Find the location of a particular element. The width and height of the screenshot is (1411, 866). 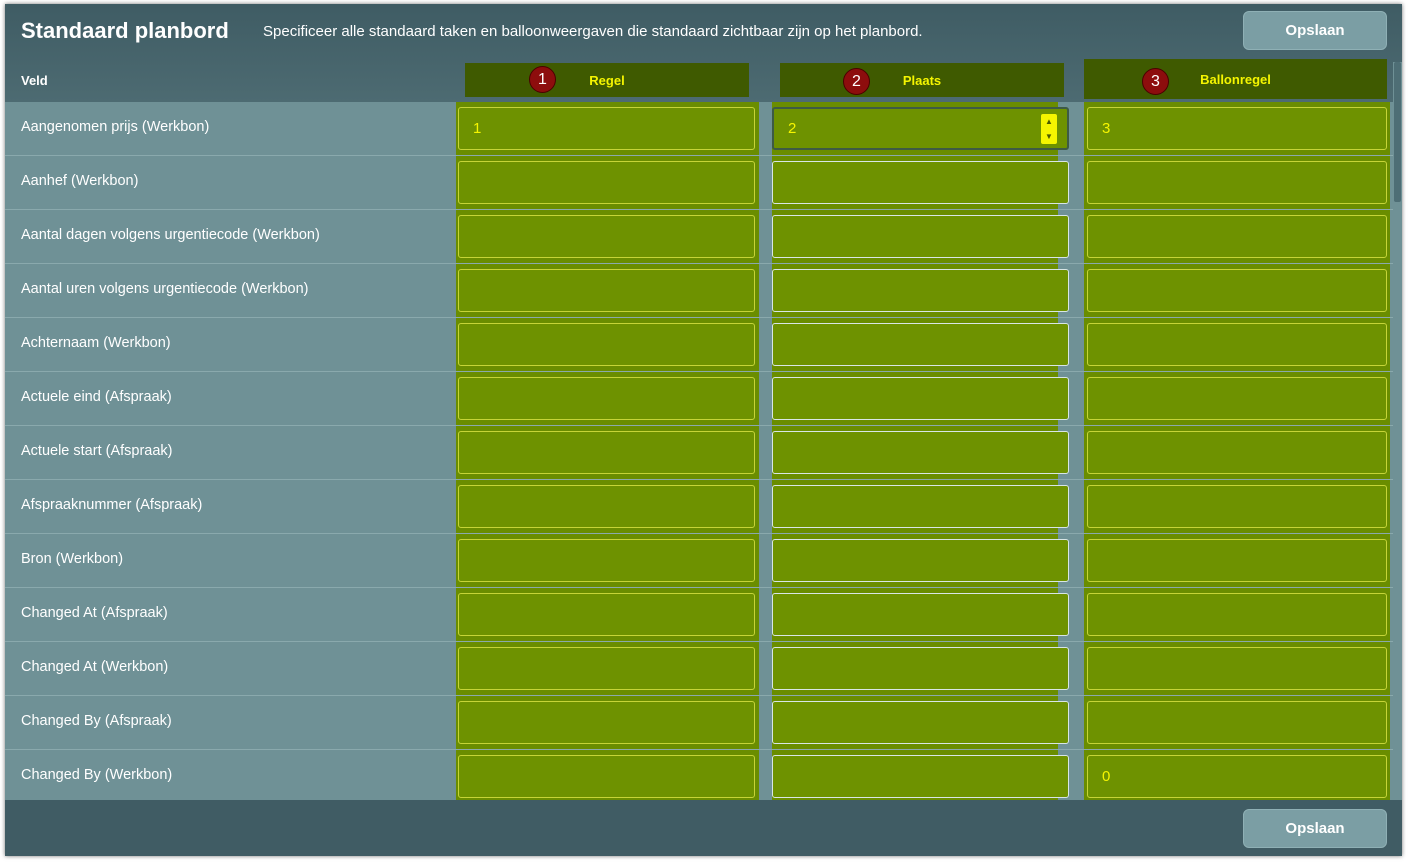

row-label: Changed By (Afspraak) is located at coordinates (96, 721).